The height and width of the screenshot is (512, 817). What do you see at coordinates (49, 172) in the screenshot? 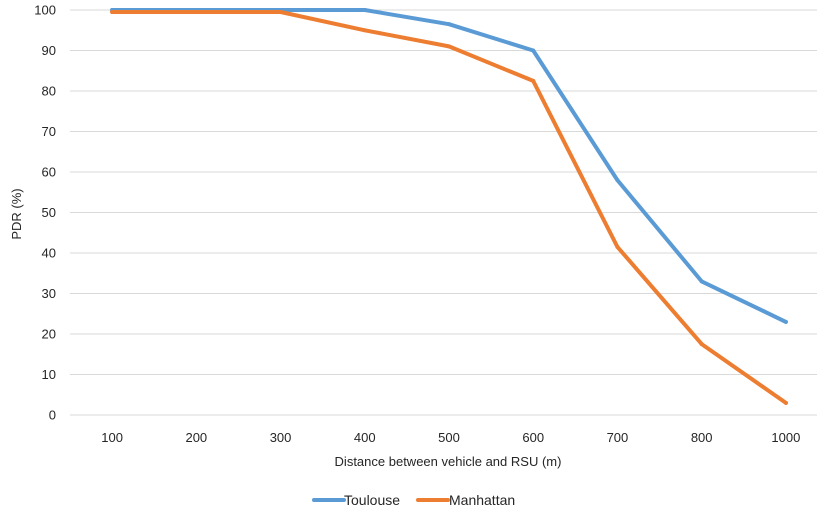
I see `y-tick-label: 60` at bounding box center [49, 172].